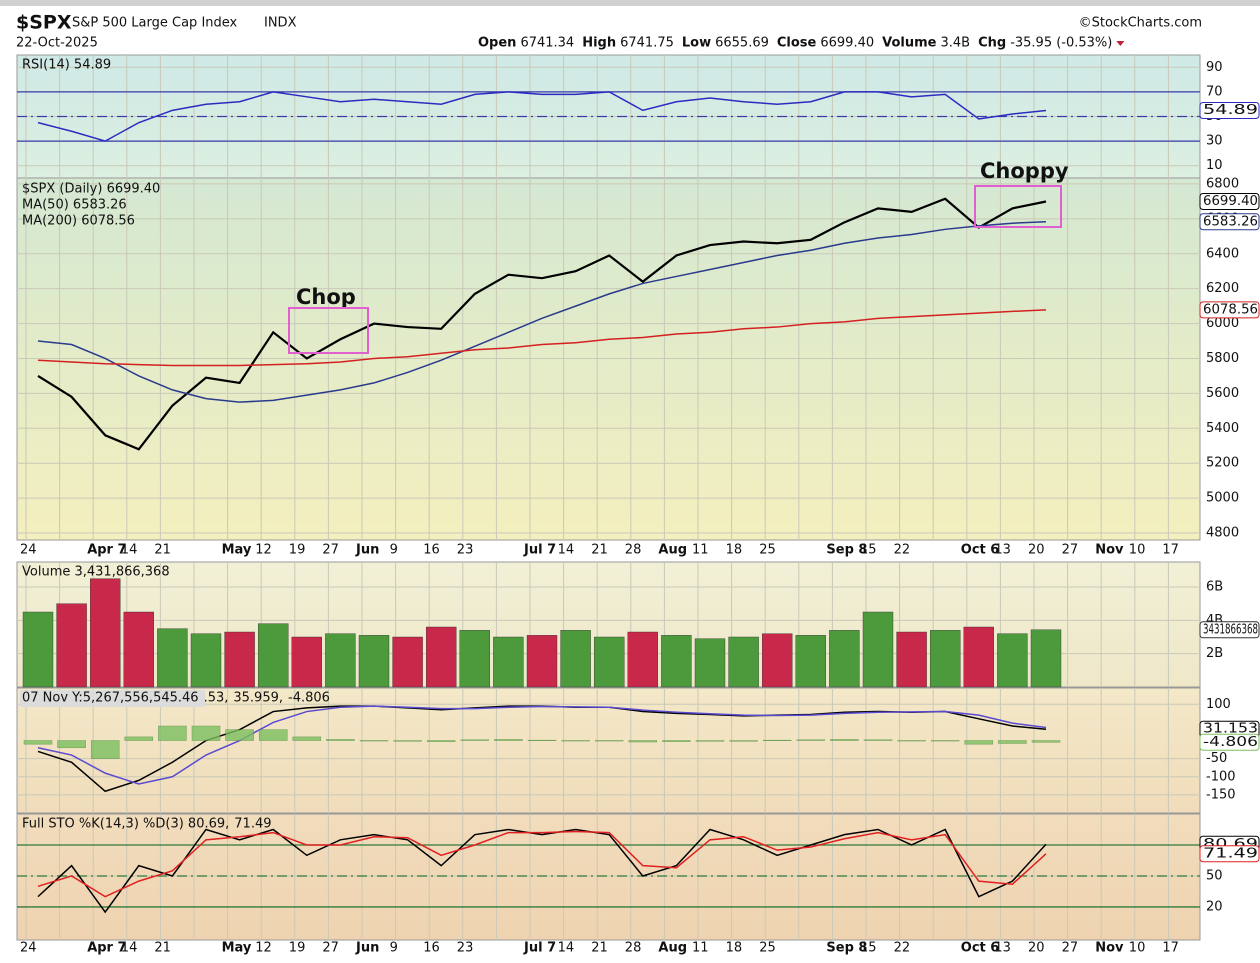  Describe the element at coordinates (1024, 171) in the screenshot. I see `annotation: Choppy` at that location.